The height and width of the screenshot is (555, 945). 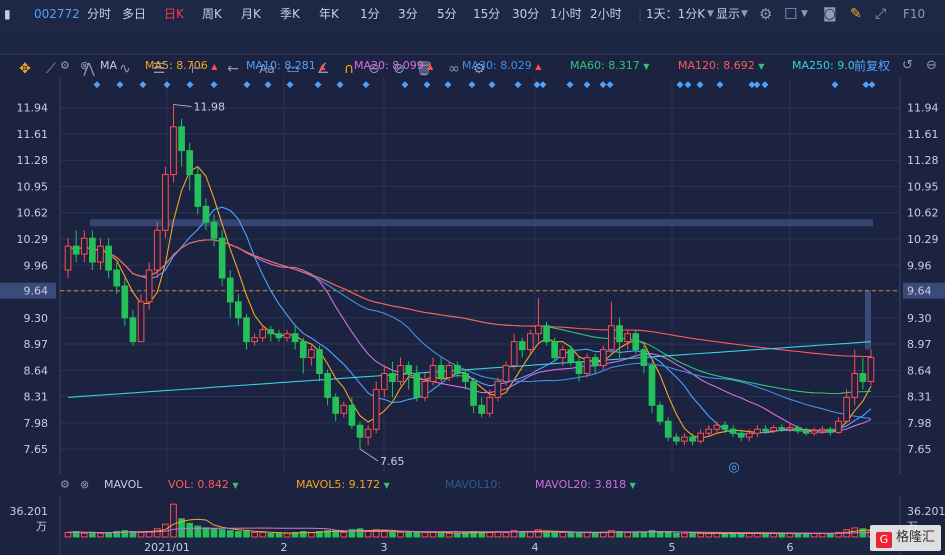 I want to click on tab-季K: 季K, so click(x=290, y=14).